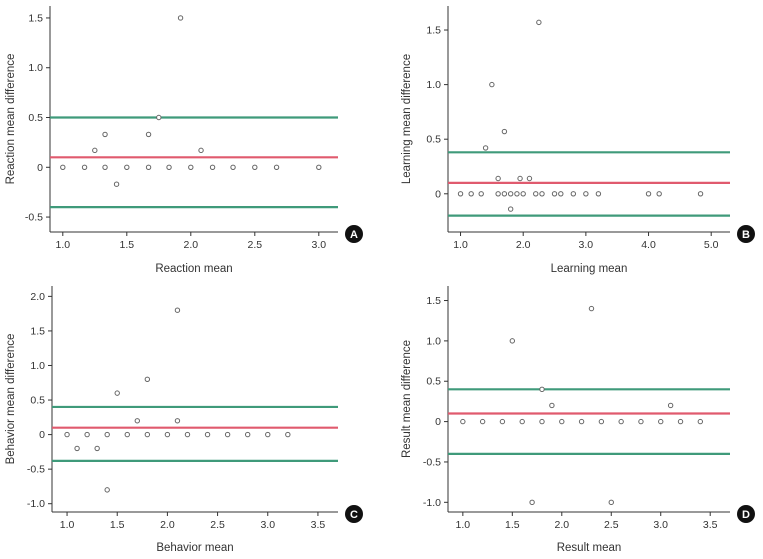 The image size is (763, 559). I want to click on y-tick-label: -1.0, so click(432, 503).